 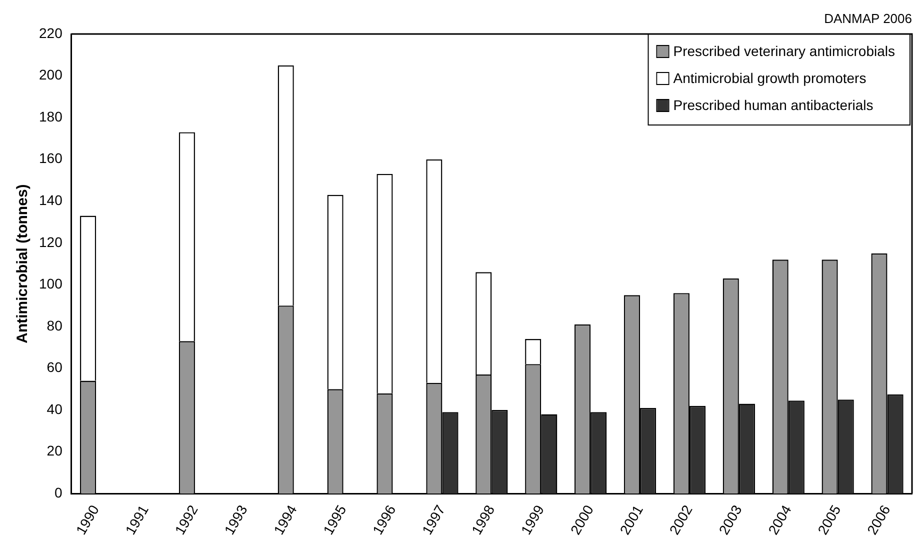 I want to click on legend-label: Prescribed veterinary antimicrobials, so click(x=784, y=50).